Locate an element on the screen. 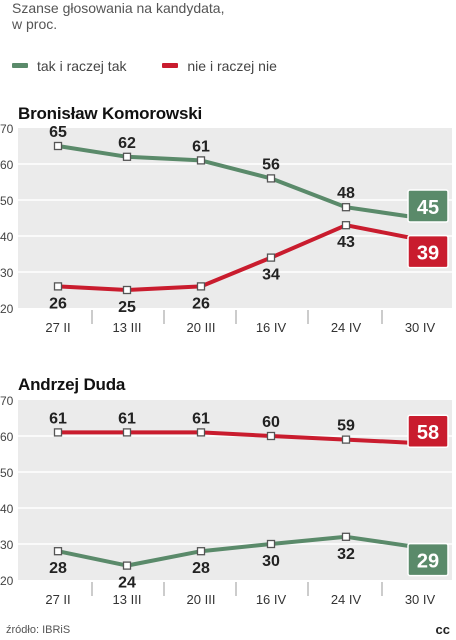 This screenshot has height=640, width=456. subtitle-line-1: Szanse głosowania na kandydata, is located at coordinates (118, 8).